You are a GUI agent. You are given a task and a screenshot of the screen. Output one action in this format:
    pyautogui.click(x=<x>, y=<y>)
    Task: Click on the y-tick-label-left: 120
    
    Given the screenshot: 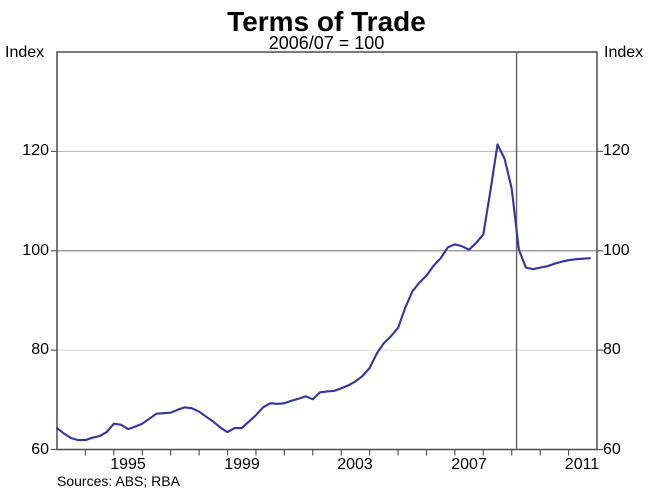 What is the action you would take?
    pyautogui.click(x=35, y=151)
    